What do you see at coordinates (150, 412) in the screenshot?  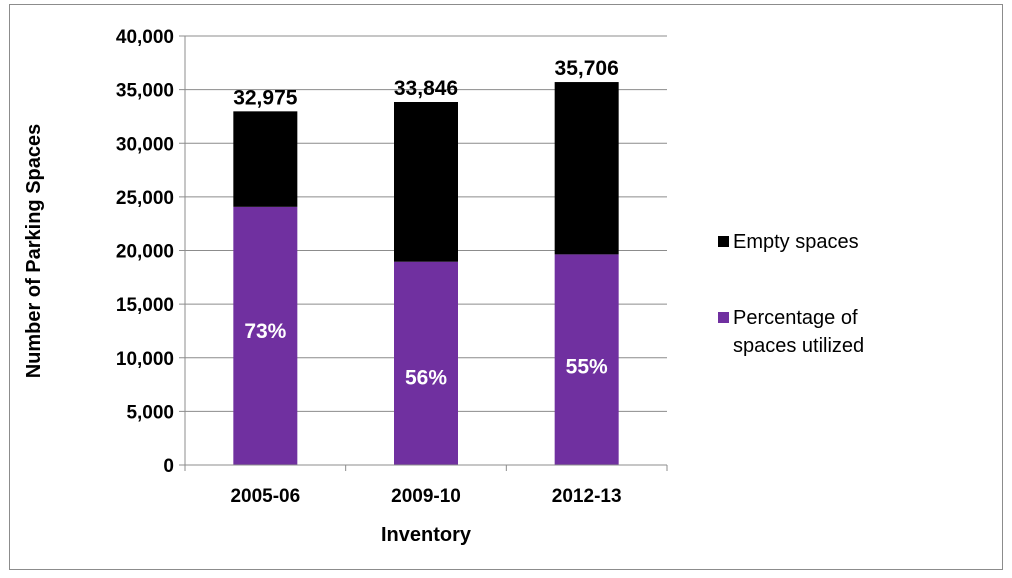 I see `y-tick-label: 5,000` at bounding box center [150, 412].